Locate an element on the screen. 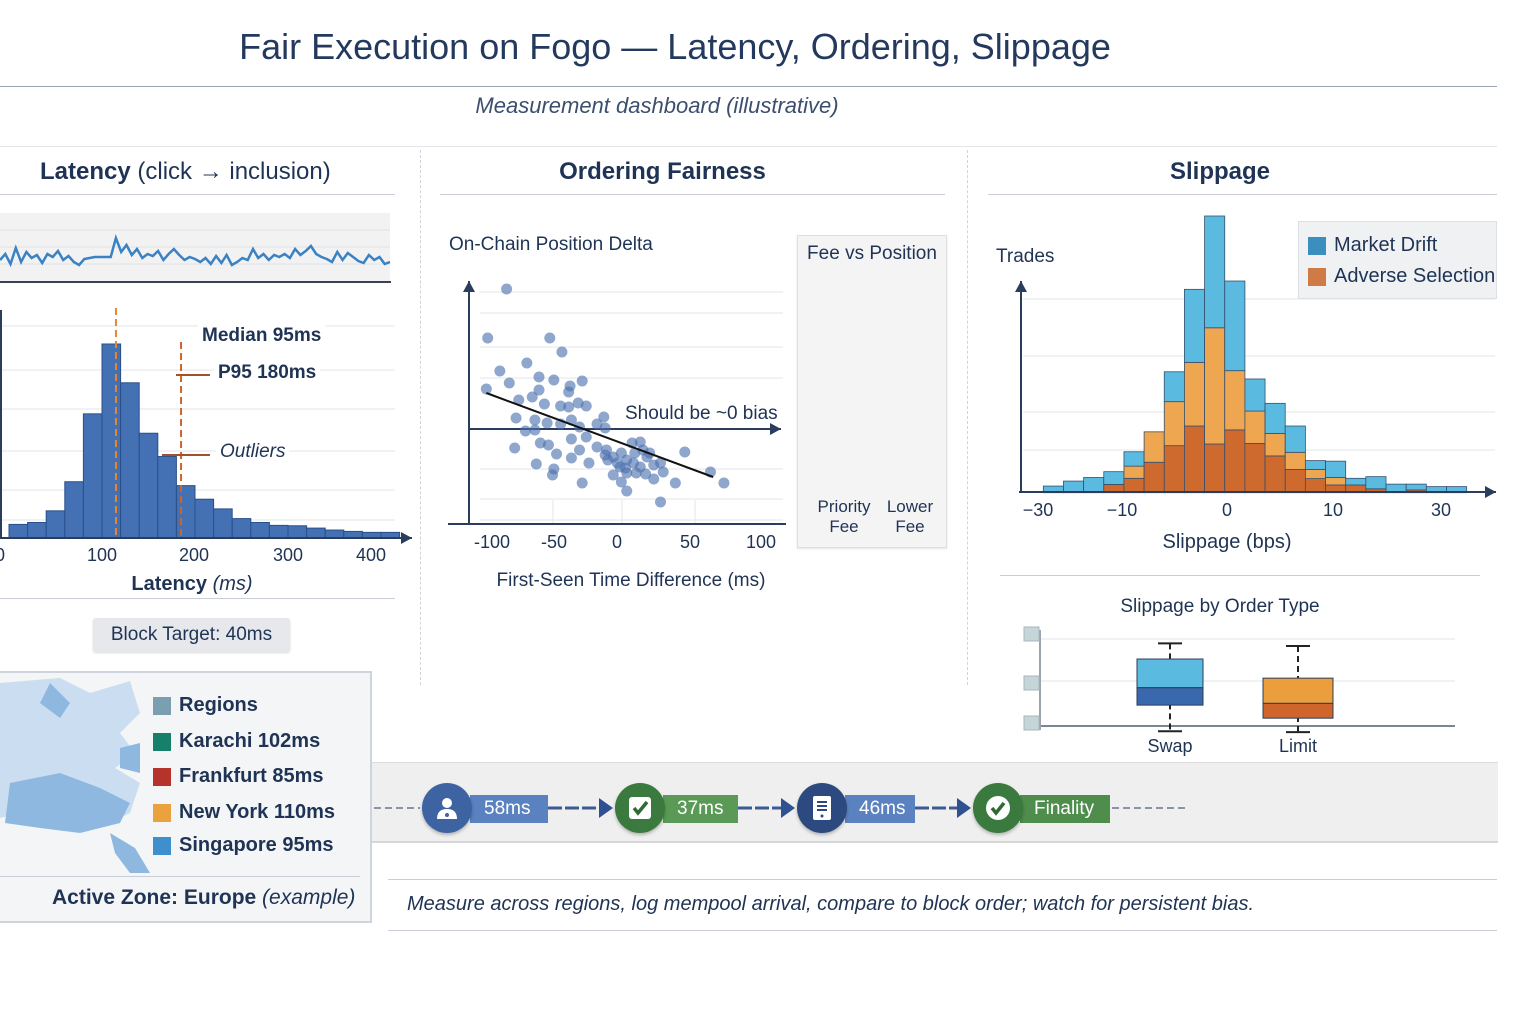 The width and height of the screenshot is (1536, 1024). scatter-x-label: First-Seen Time Difference (ms) is located at coordinates (631, 580).